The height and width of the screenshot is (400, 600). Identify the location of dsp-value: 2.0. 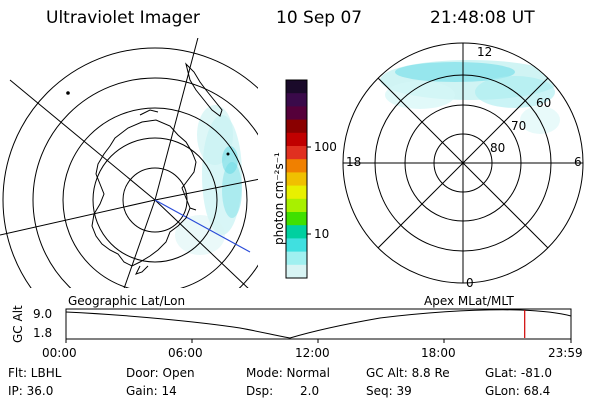
(310, 391).